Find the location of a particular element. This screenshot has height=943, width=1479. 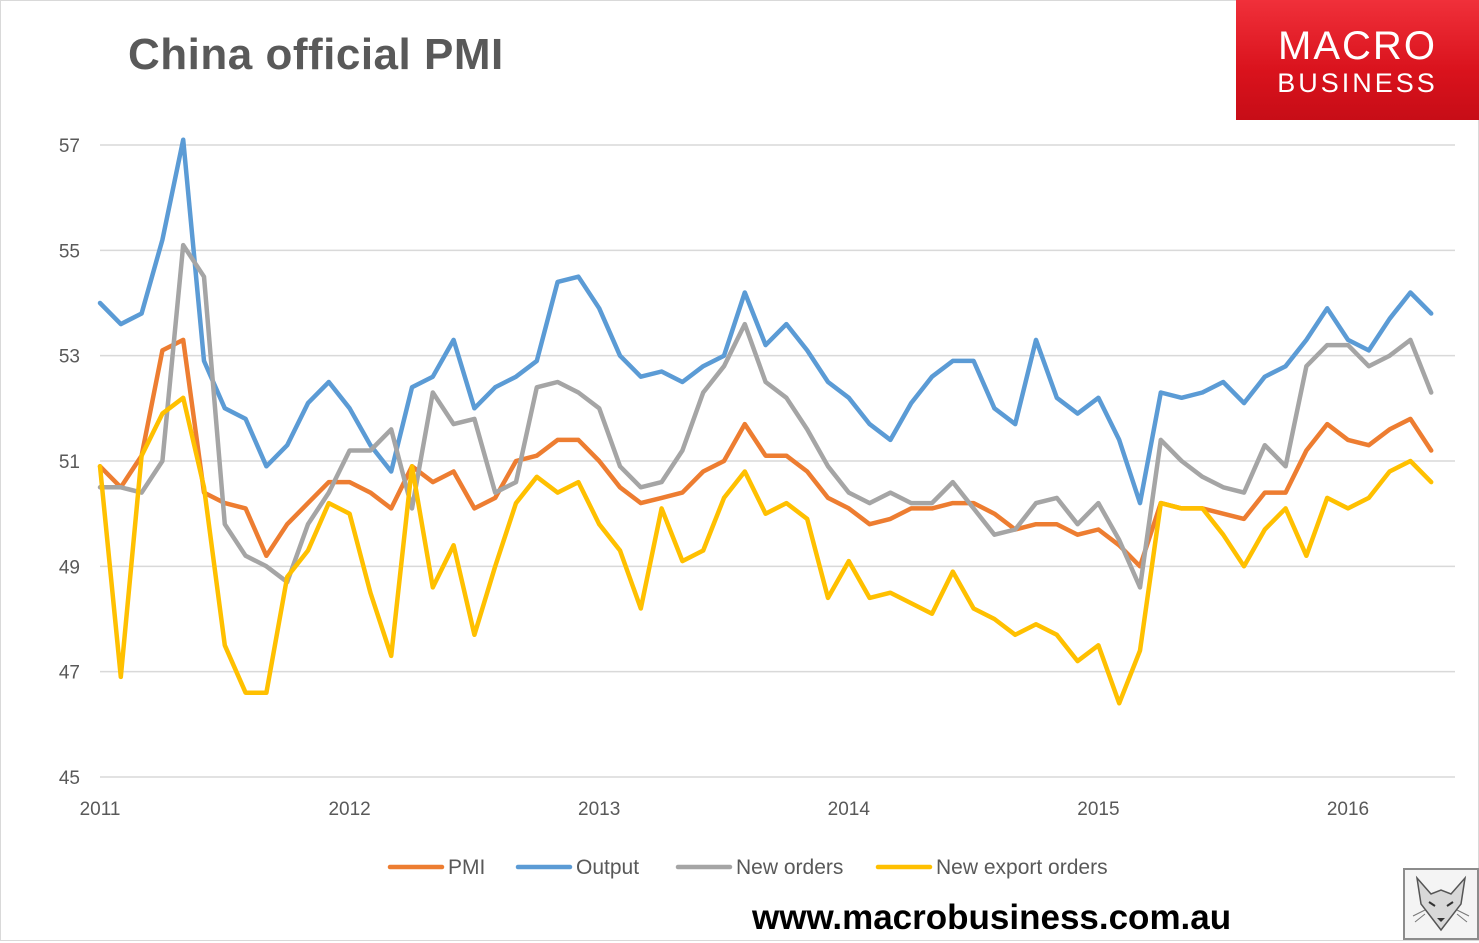

legend-label: PMI is located at coordinates (466, 867).